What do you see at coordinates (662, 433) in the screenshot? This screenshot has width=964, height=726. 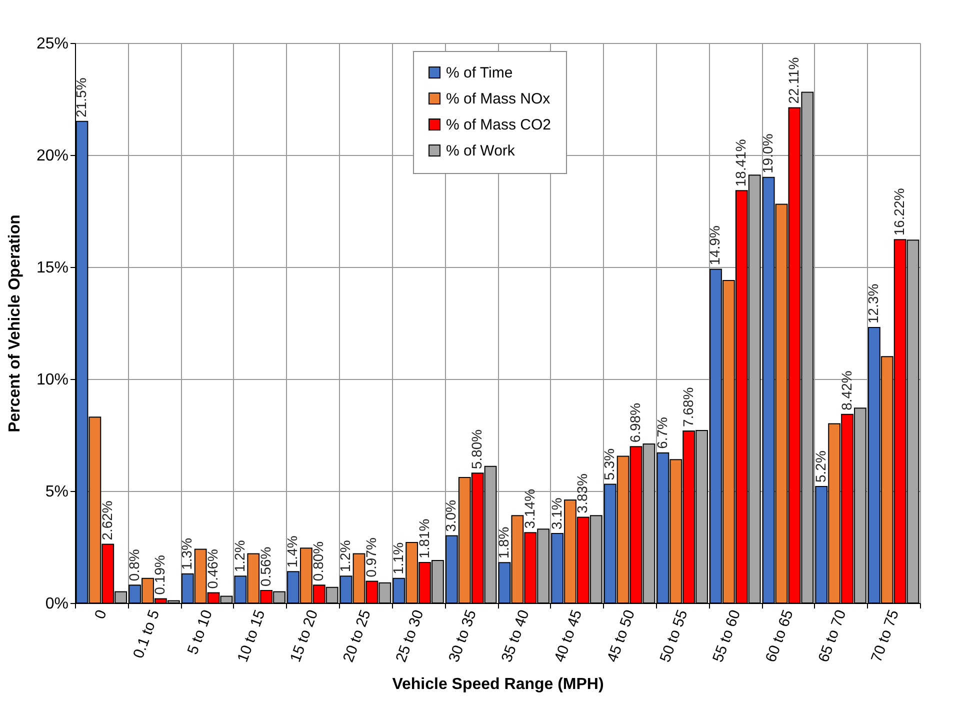 I see `data-label: 6.7%` at bounding box center [662, 433].